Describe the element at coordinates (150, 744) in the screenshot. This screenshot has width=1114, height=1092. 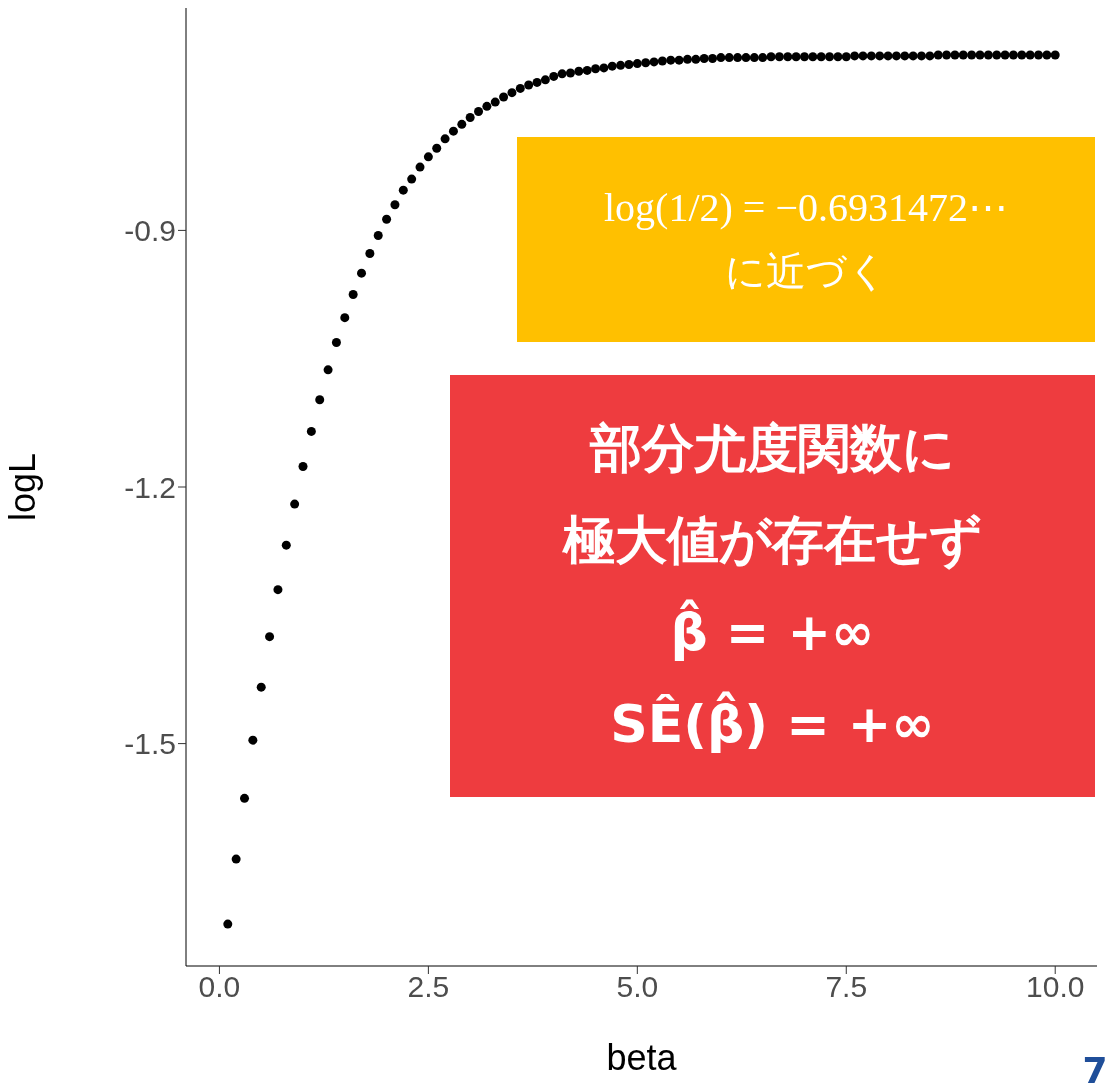
I see `y-tick-label: -1.5` at that location.